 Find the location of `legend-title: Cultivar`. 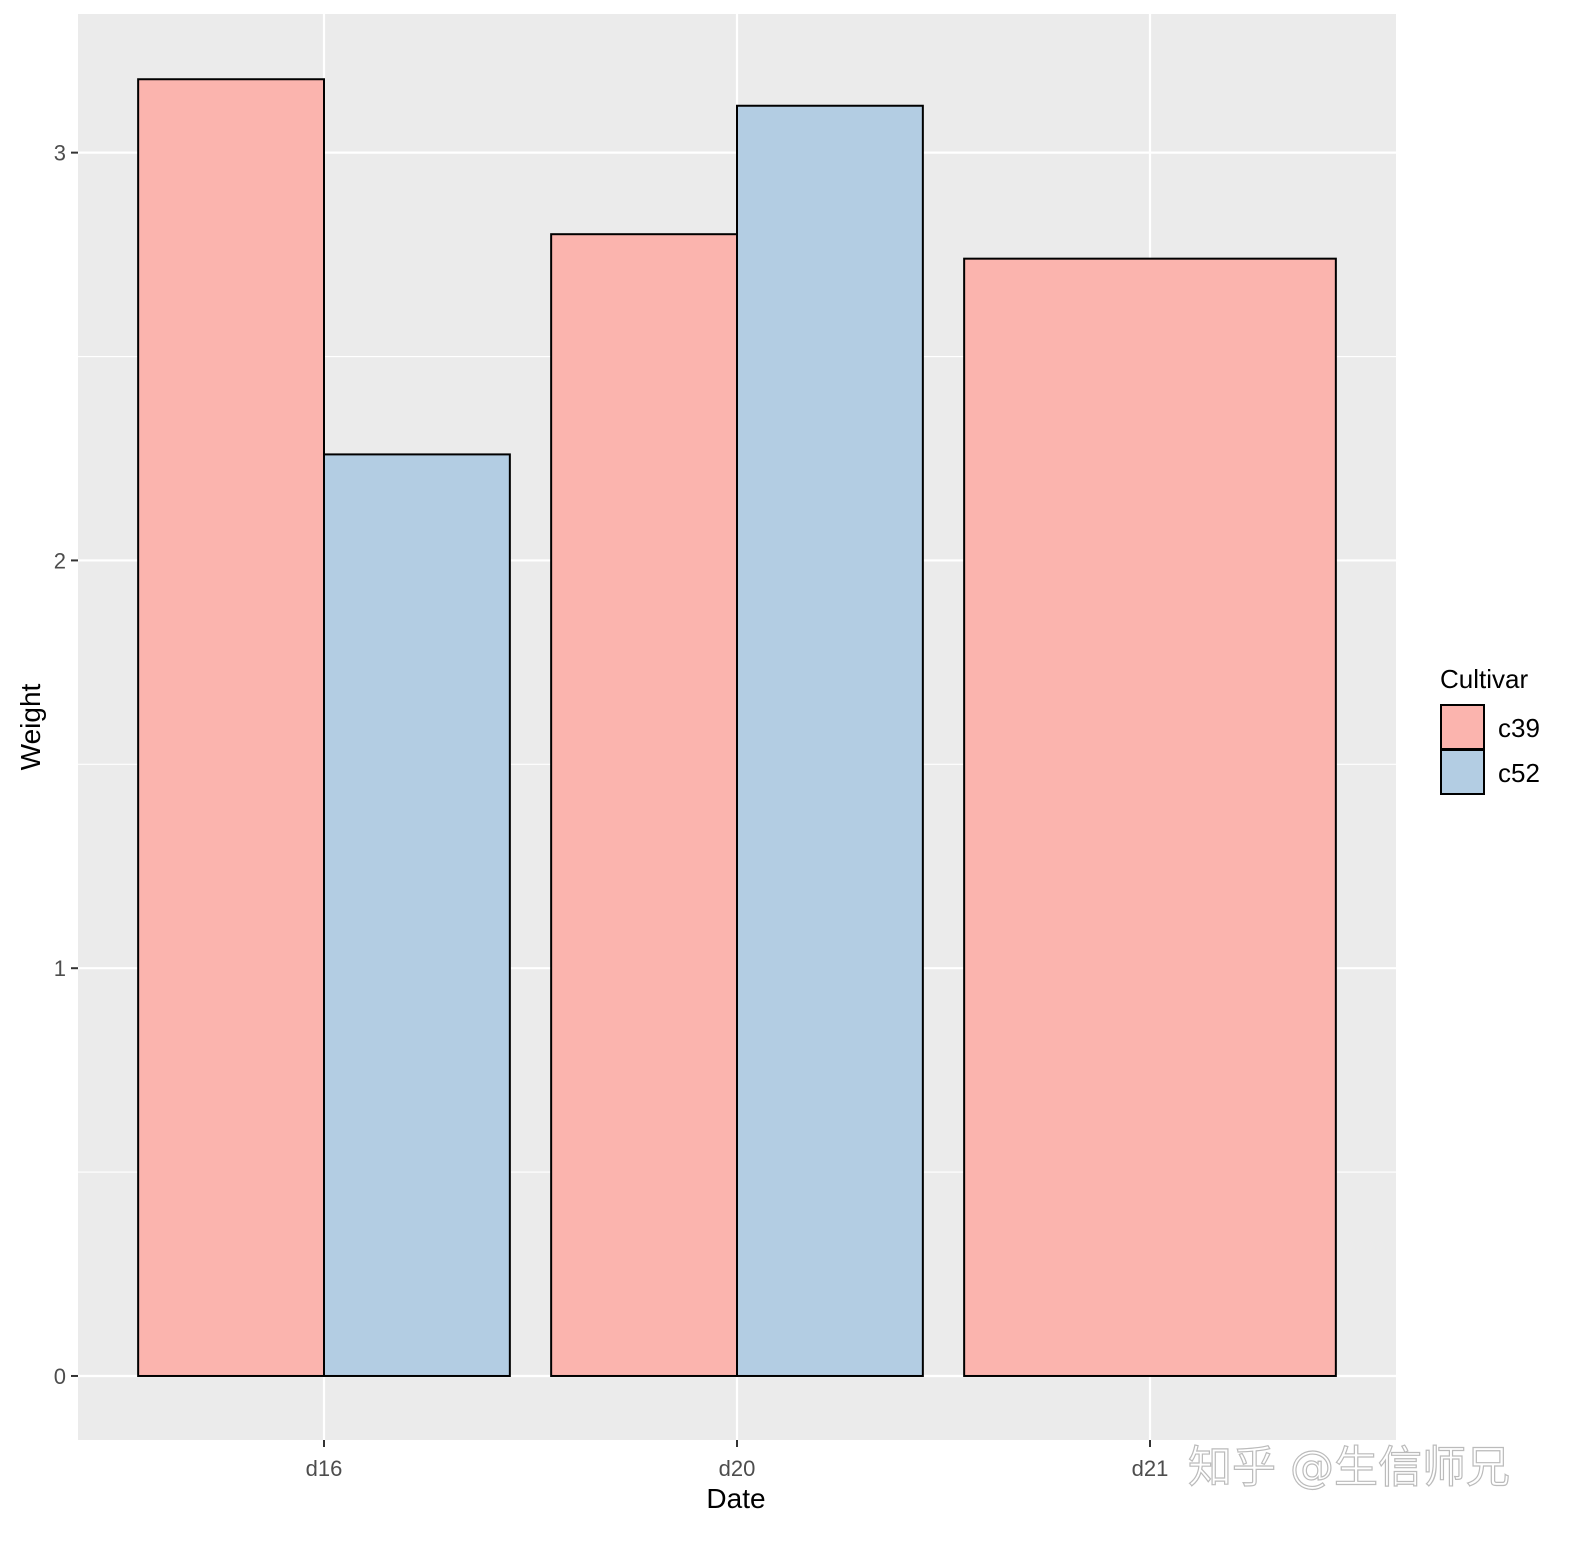

legend-title: Cultivar is located at coordinates (1484, 679).